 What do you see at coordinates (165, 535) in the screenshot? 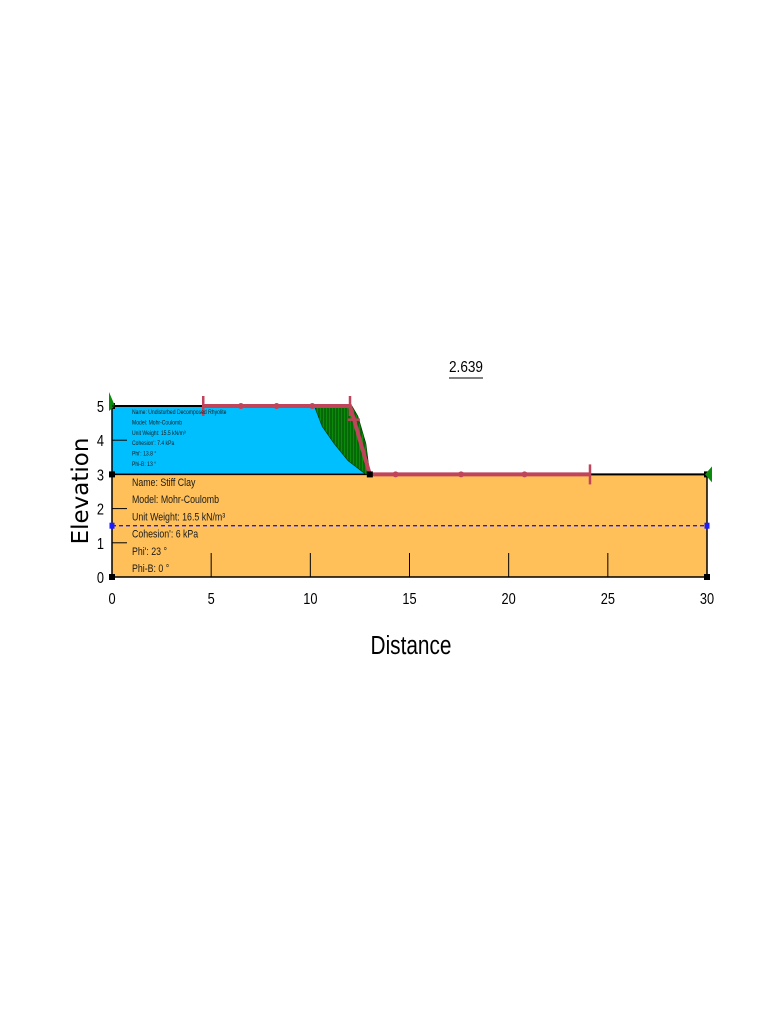
I see `material-property: Cohesion': 6 kPa` at bounding box center [165, 535].